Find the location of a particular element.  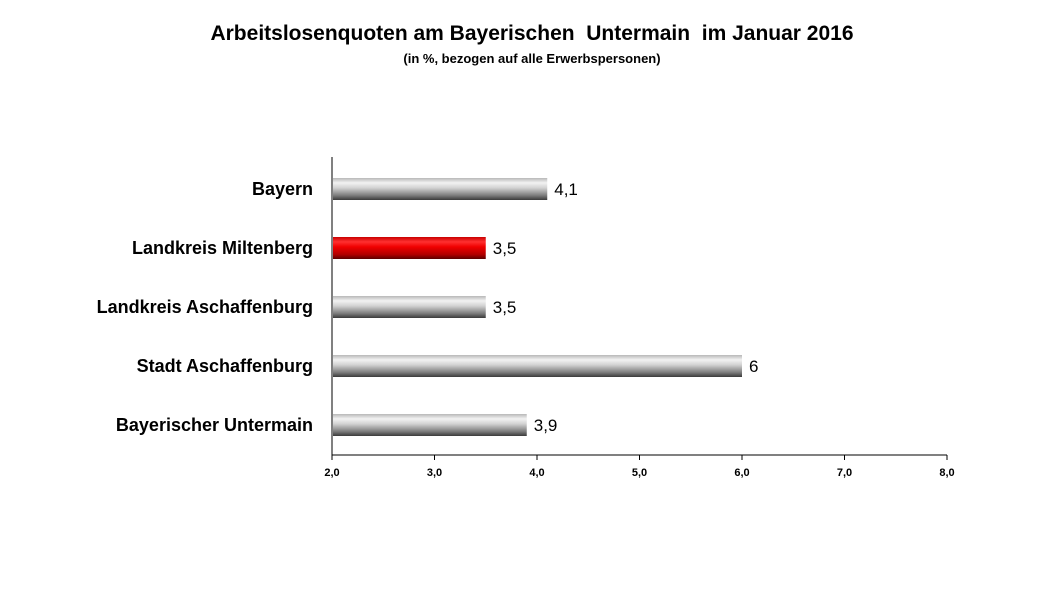

x-tick-label: 7,0 is located at coordinates (844, 473).